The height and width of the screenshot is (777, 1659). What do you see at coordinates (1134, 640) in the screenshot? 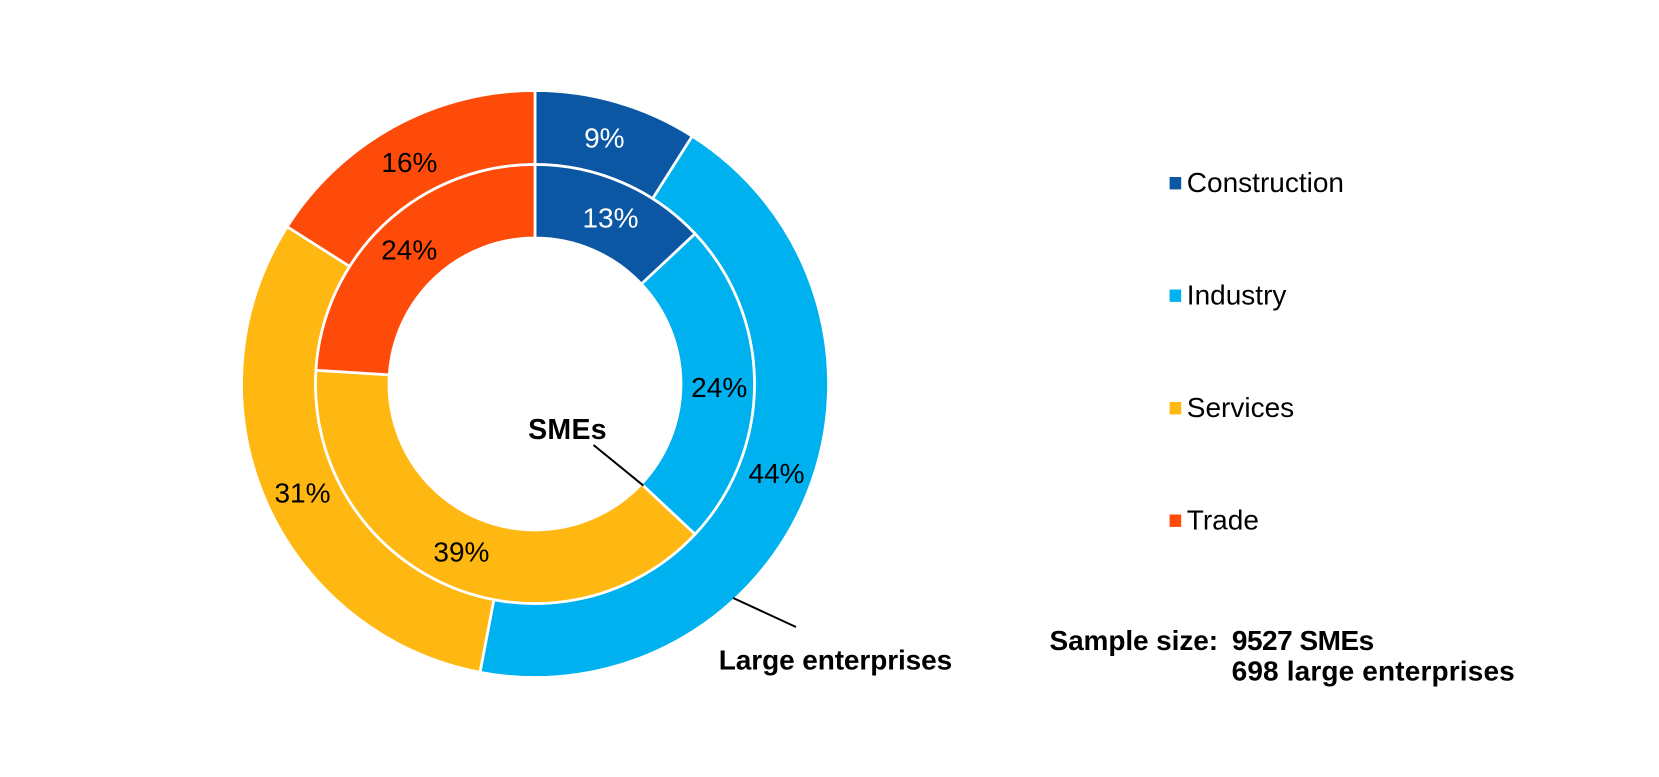
I see `svg-text: Sample size:` at bounding box center [1134, 640].